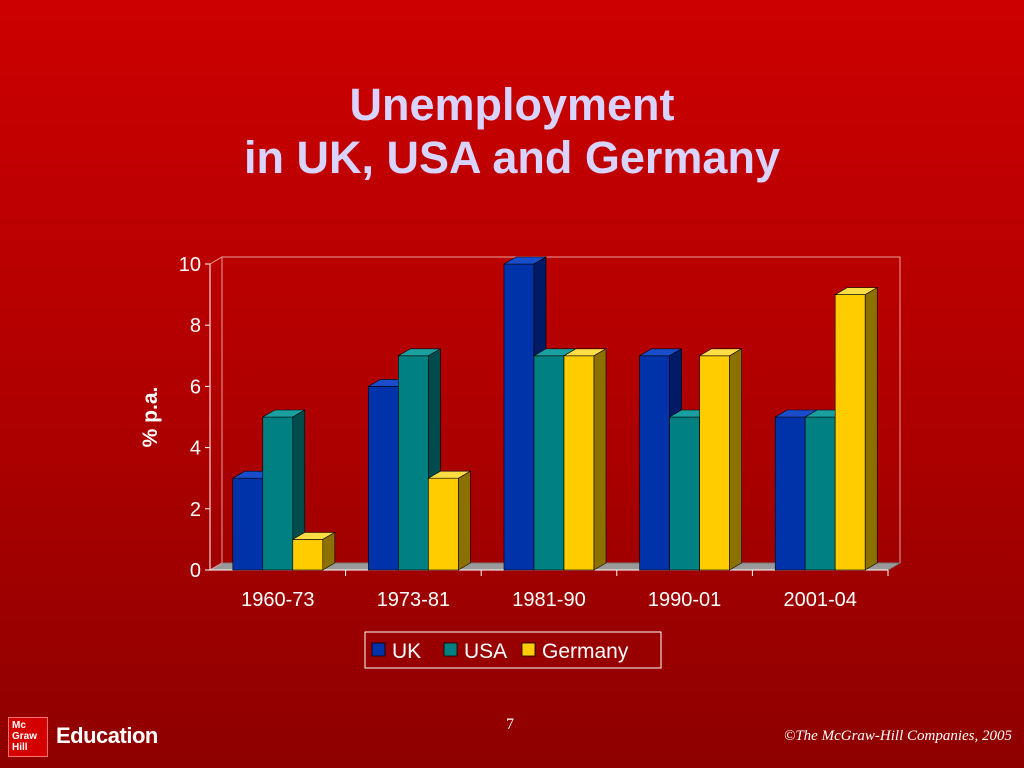  Describe the element at coordinates (897, 736) in the screenshot. I see `copyright-notice: ©The McGraw-Hill Companies, 2005` at that location.